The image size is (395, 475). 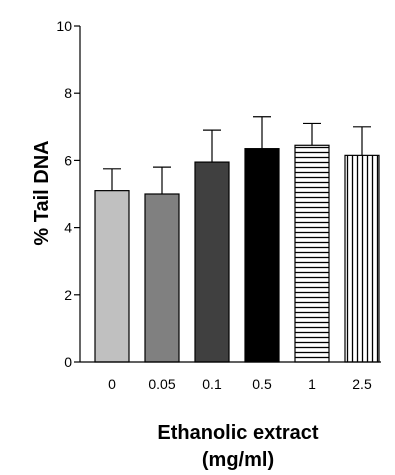 I want to click on x-axis: 0 0.05 0.1 0.5 1 2.5, so click(x=230, y=376).